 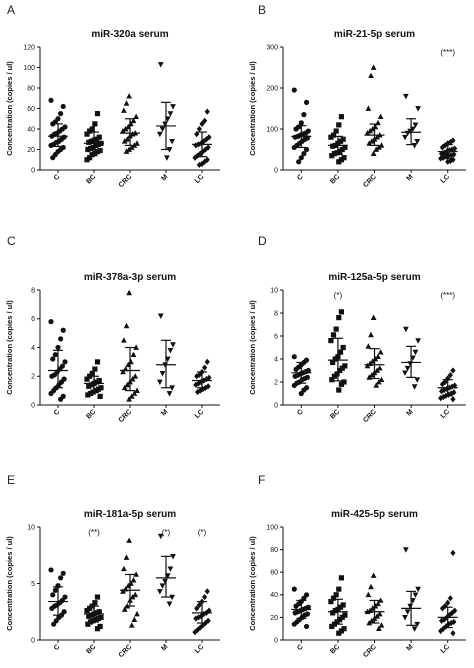 What do you see at coordinates (11, 10) in the screenshot?
I see `panel-letter: A` at bounding box center [11, 10].